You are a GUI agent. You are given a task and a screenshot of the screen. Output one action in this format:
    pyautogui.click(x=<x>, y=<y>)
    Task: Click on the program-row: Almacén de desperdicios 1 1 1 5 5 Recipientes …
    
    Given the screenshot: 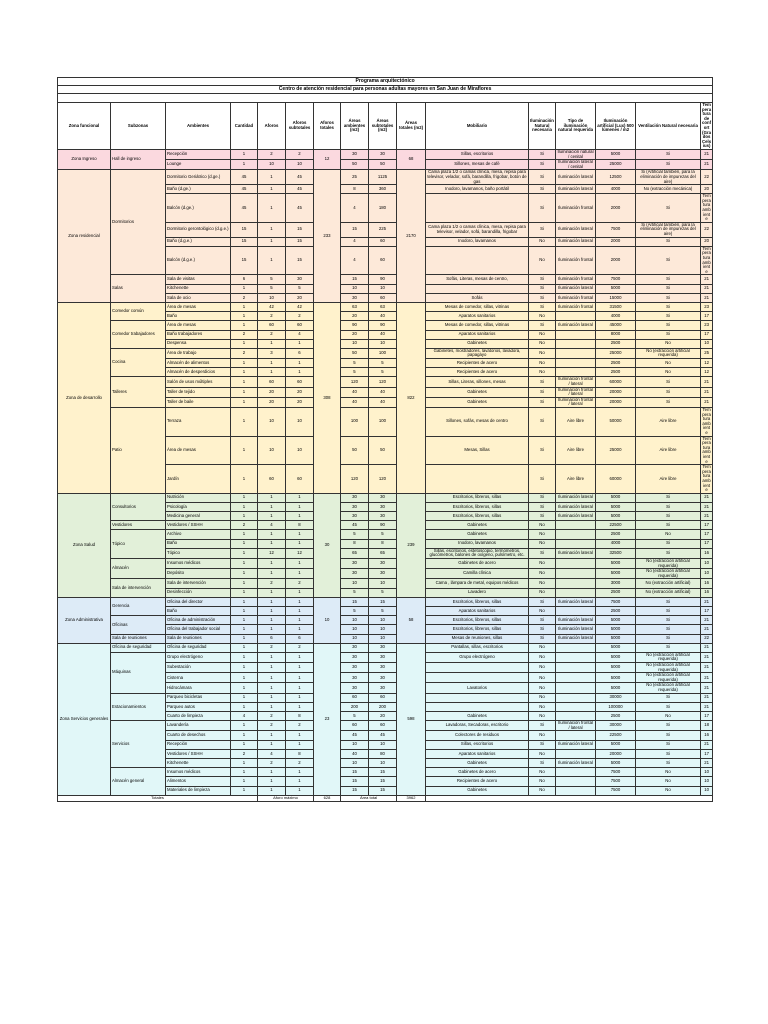 What is the action you would take?
    pyautogui.click(x=385, y=372)
    